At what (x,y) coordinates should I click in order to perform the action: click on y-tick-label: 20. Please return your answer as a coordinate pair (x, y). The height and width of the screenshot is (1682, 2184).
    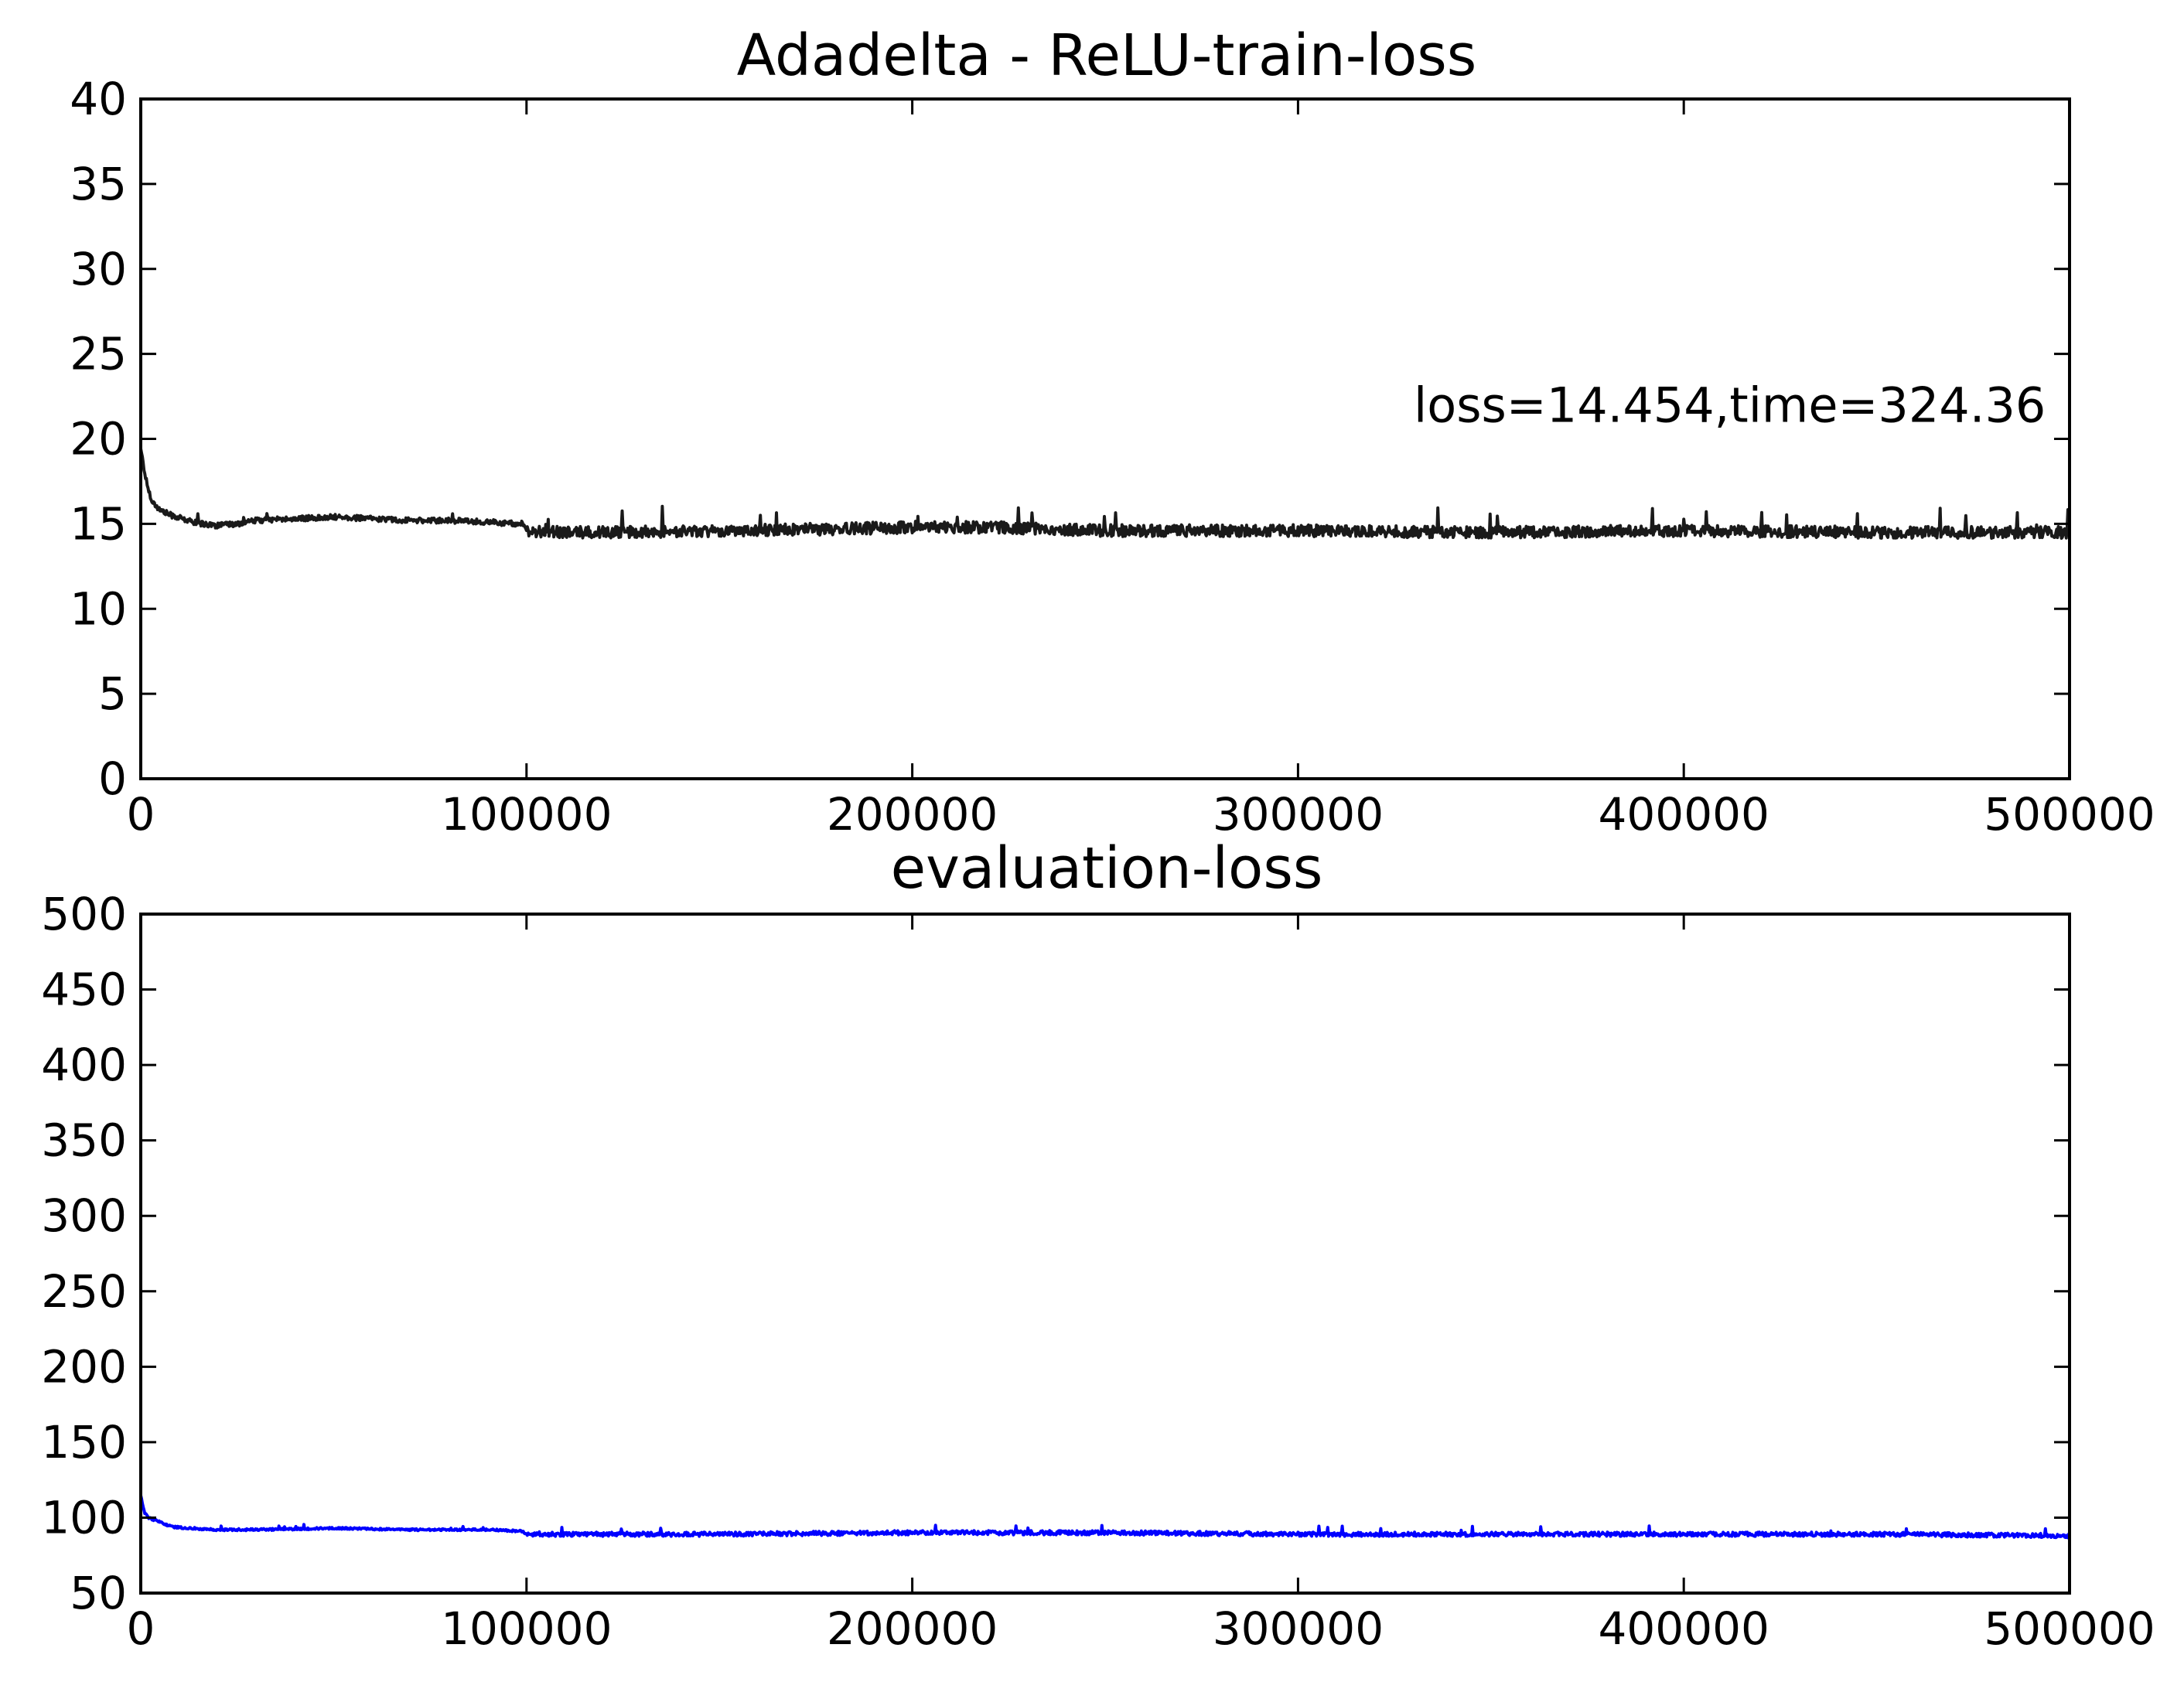
    Looking at the image, I should click on (99, 439).